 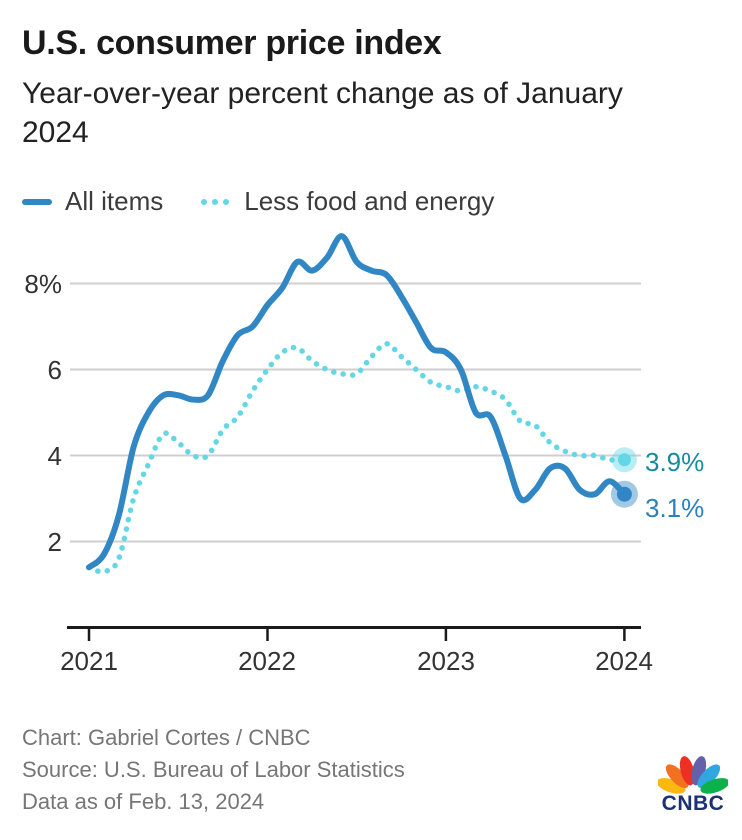 I want to click on cnbc-wordmark: CNBC, so click(x=693, y=803).